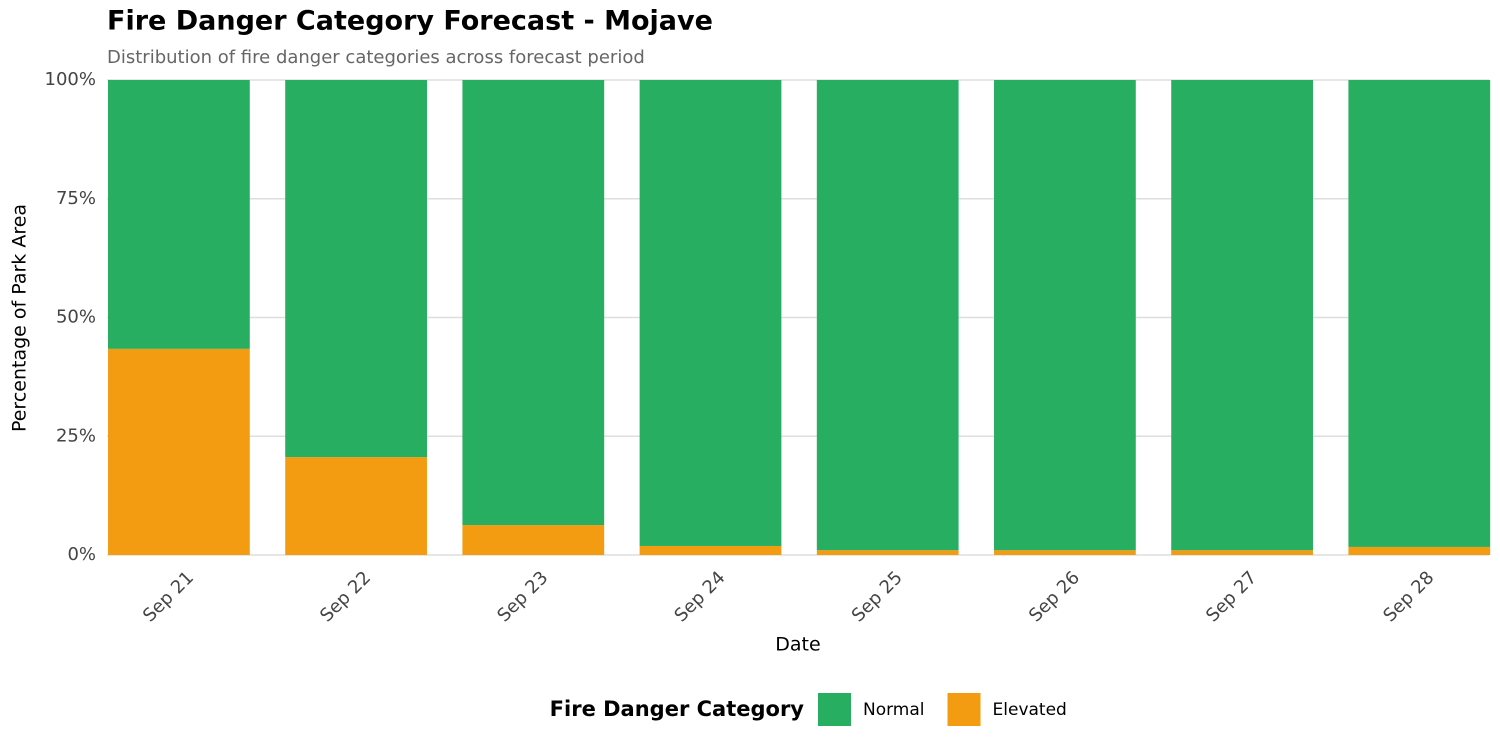 The image size is (1500, 750). Describe the element at coordinates (522, 596) in the screenshot. I see `x-tick-label: Sep 23` at that location.